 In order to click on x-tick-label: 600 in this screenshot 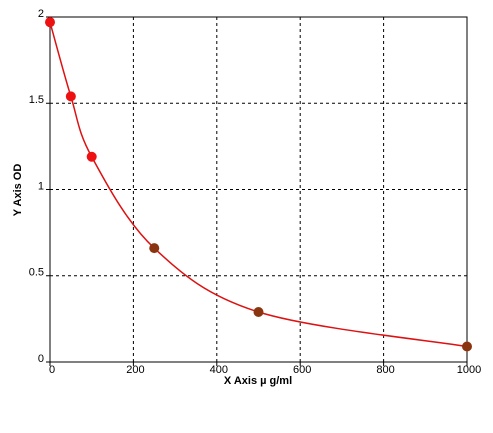, I will do `click(302, 370)`.